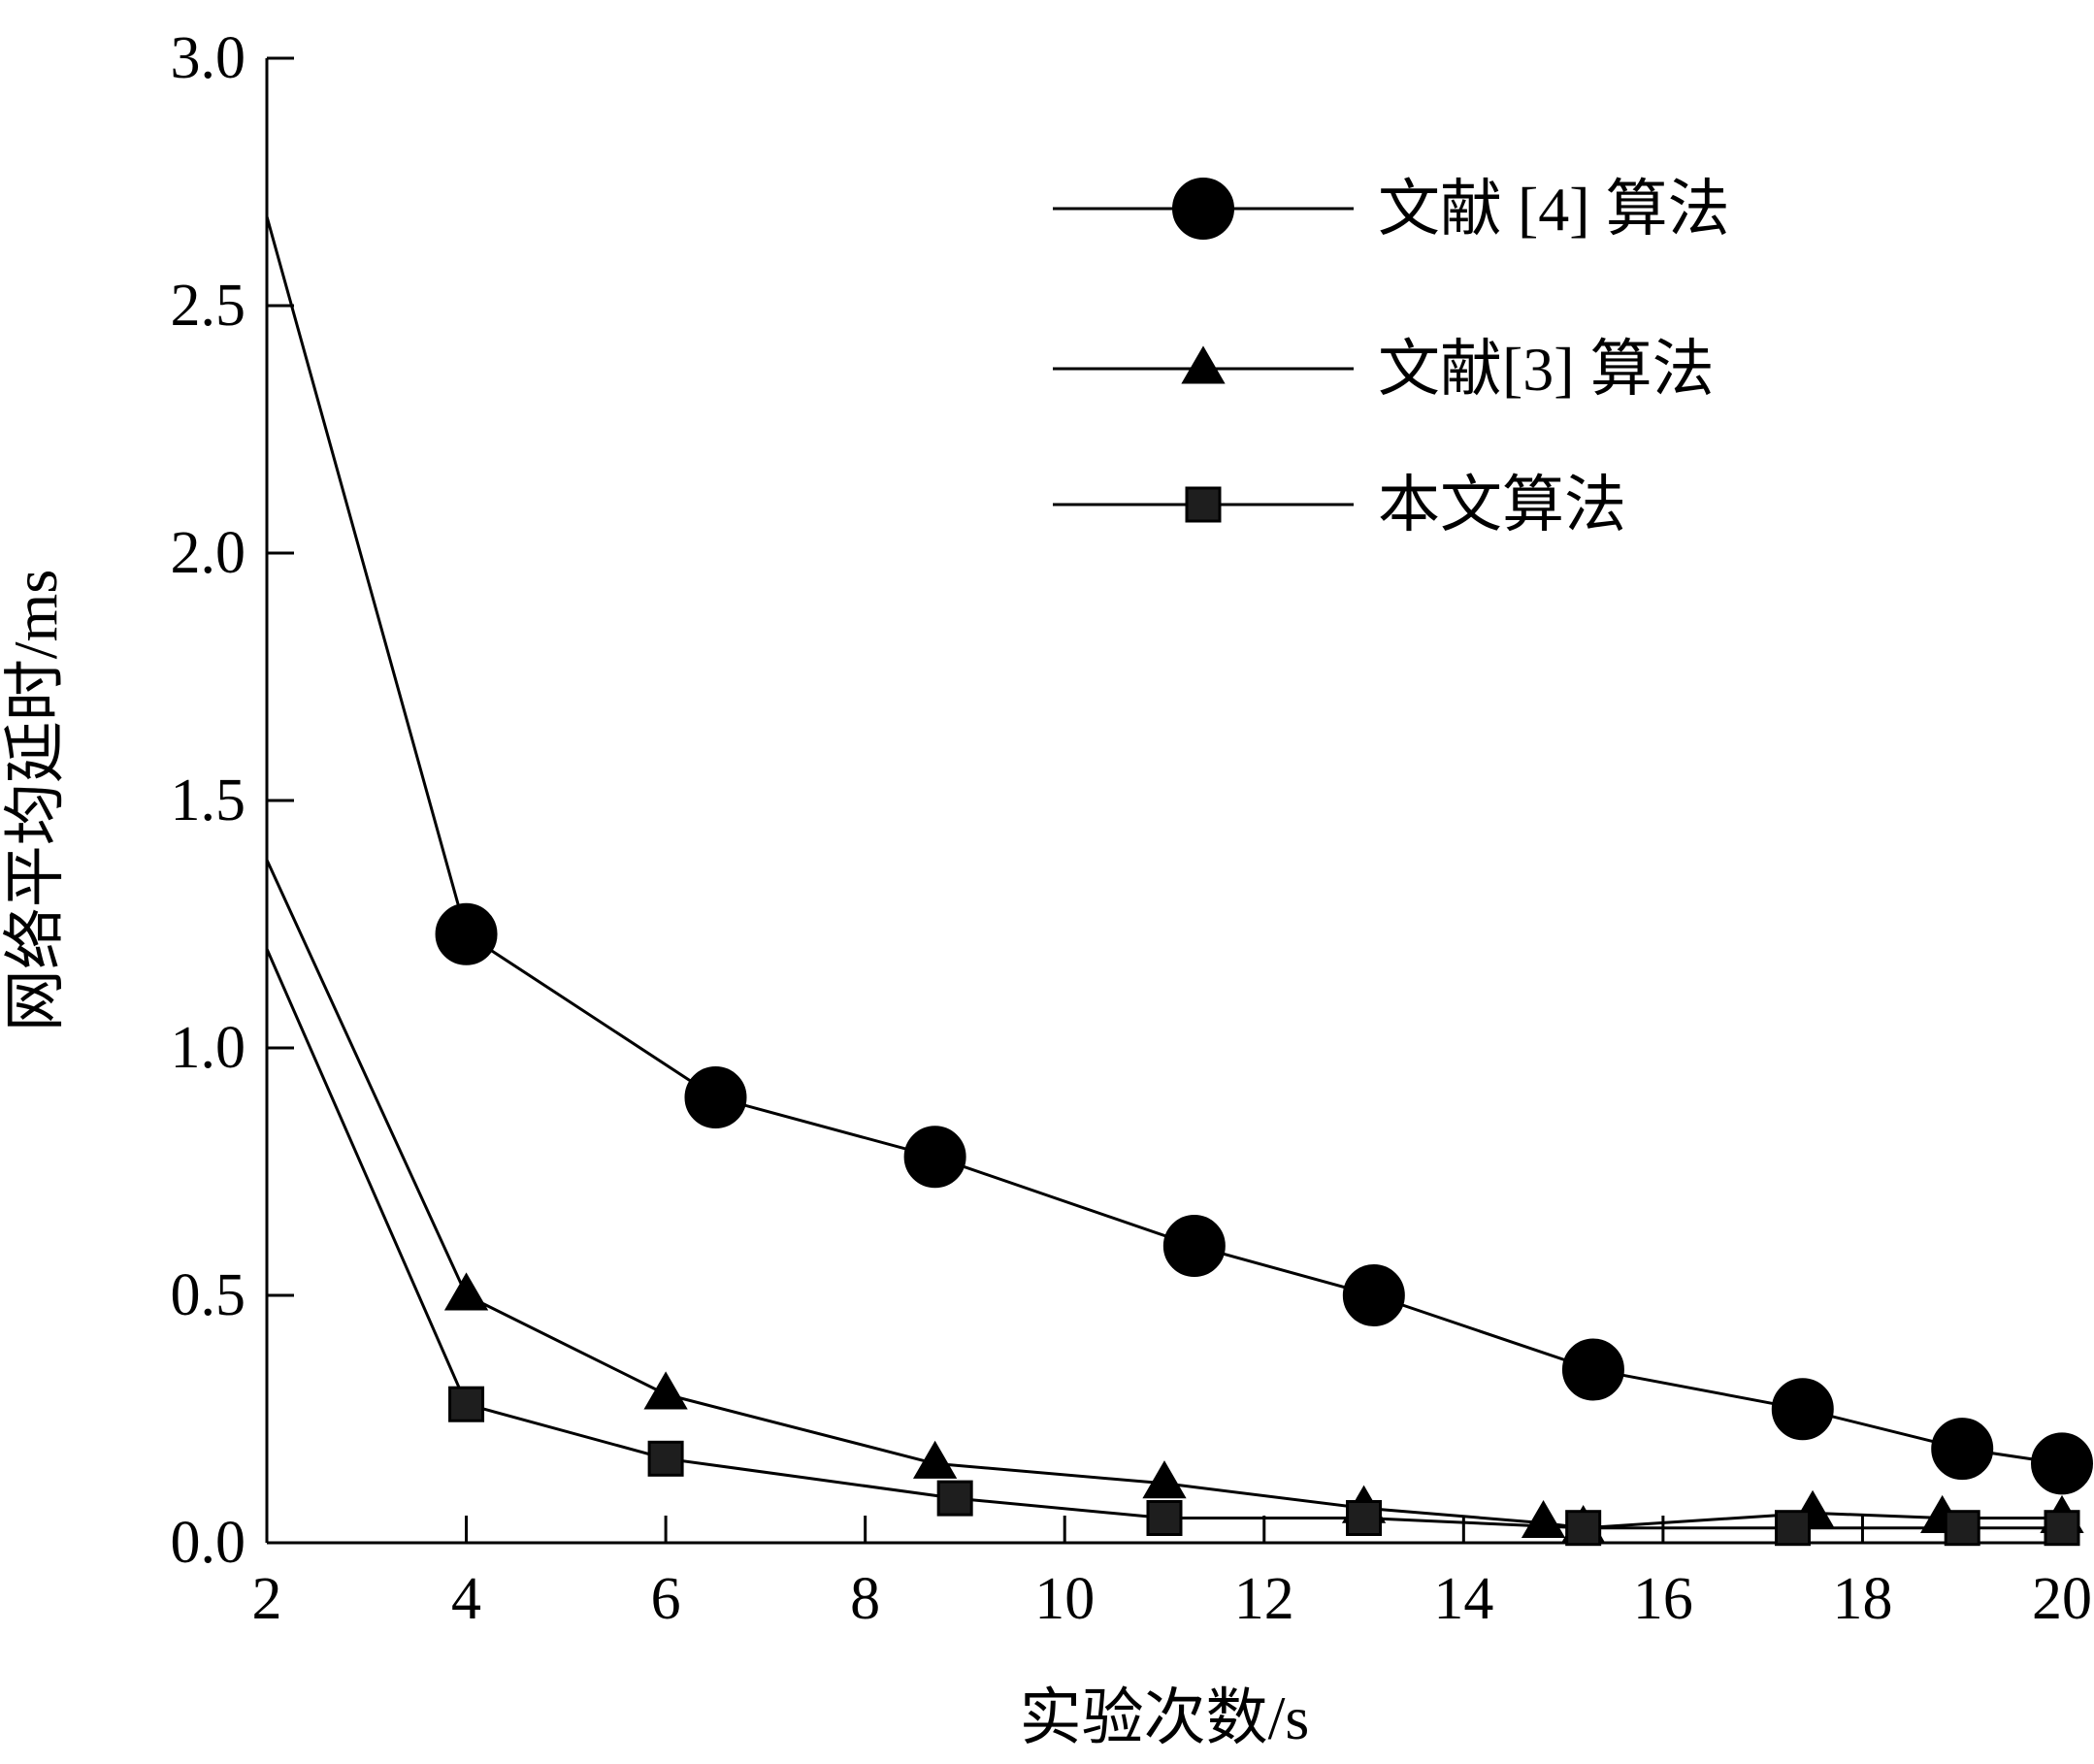 The height and width of the screenshot is (1764, 2094). I want to click on x-axis-title: 实验次数/s, so click(1165, 1717).